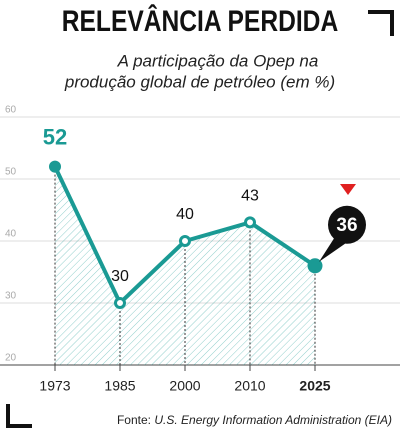  Describe the element at coordinates (185, 214) in the screenshot. I see `data-label: 40` at that location.